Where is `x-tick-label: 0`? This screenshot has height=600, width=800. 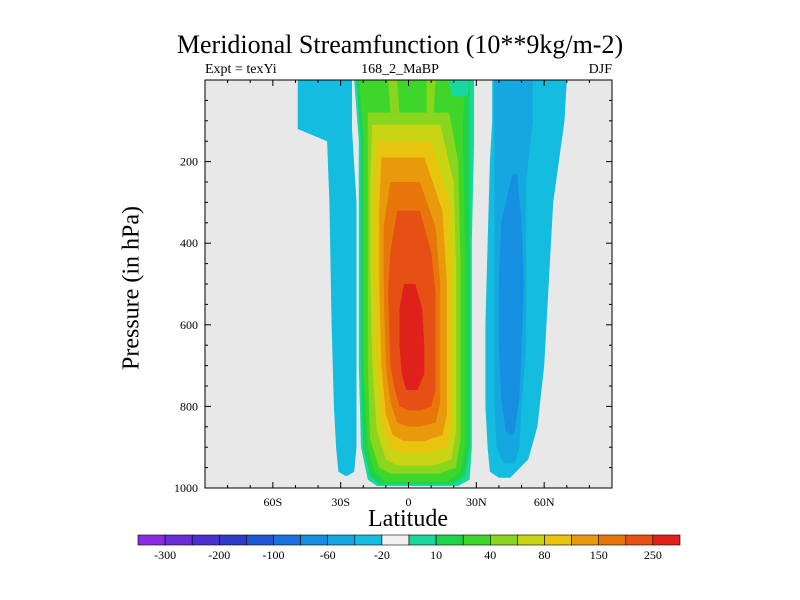
x-tick-label: 0 is located at coordinates (409, 502).